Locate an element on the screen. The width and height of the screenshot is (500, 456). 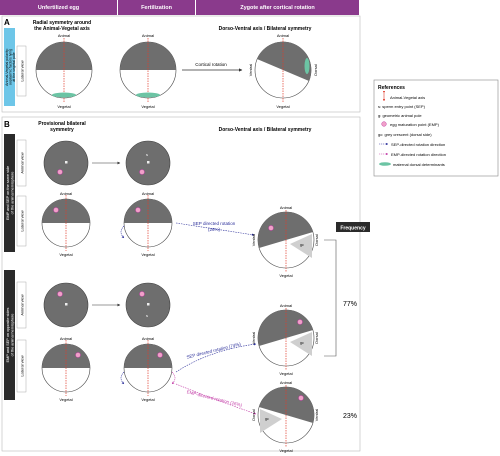
egg-b2f-vegetal-label: Vegetal is located at coordinates (147, 399).